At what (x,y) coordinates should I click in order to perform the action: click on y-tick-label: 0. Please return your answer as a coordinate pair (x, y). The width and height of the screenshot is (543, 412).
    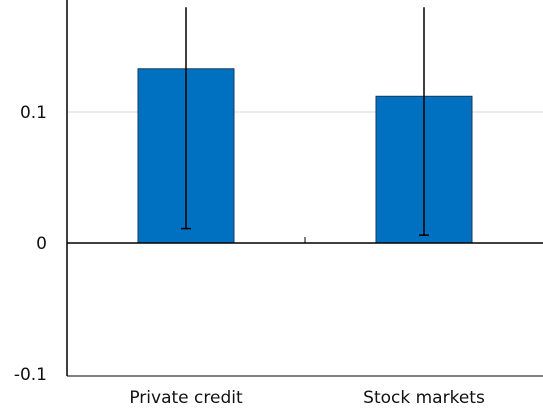
    Looking at the image, I should click on (41, 244).